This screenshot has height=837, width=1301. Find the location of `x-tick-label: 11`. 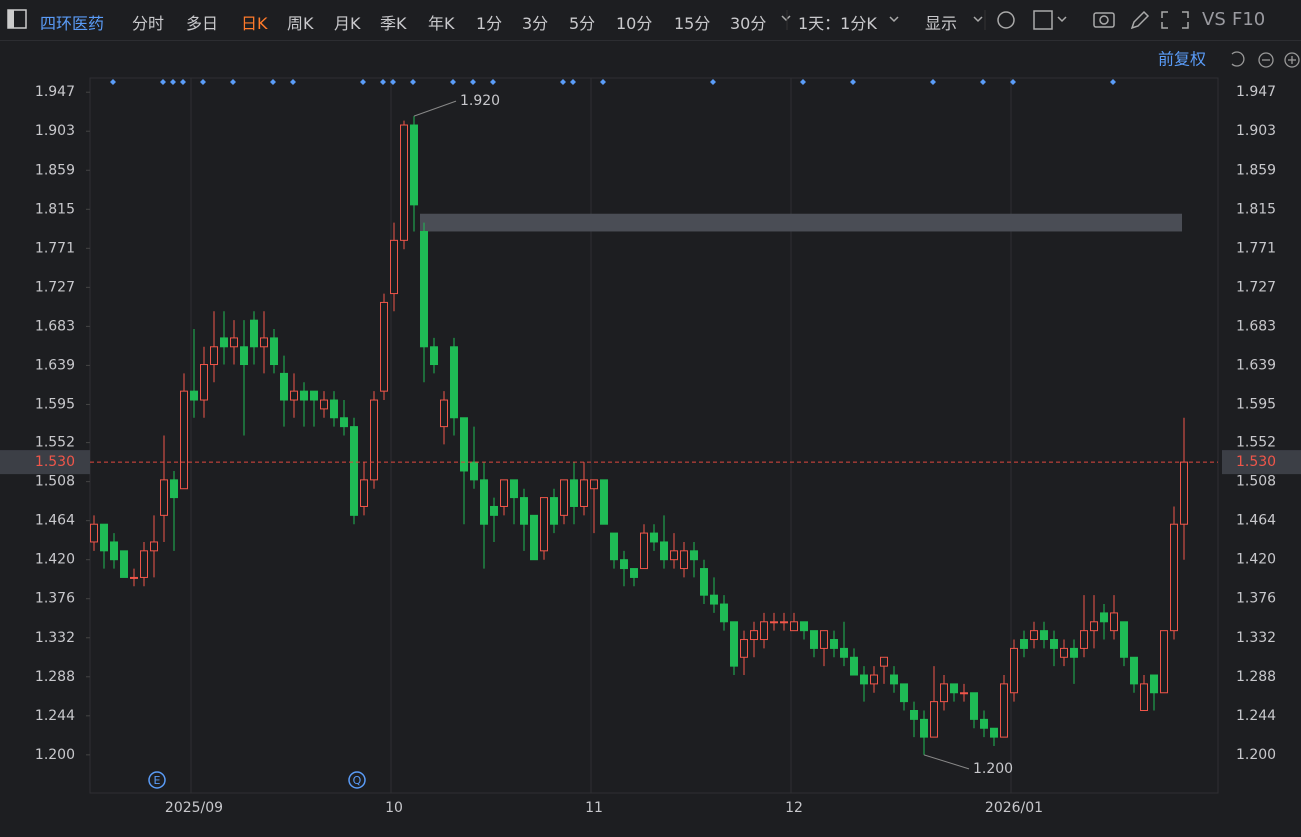

x-tick-label: 11 is located at coordinates (594, 808).